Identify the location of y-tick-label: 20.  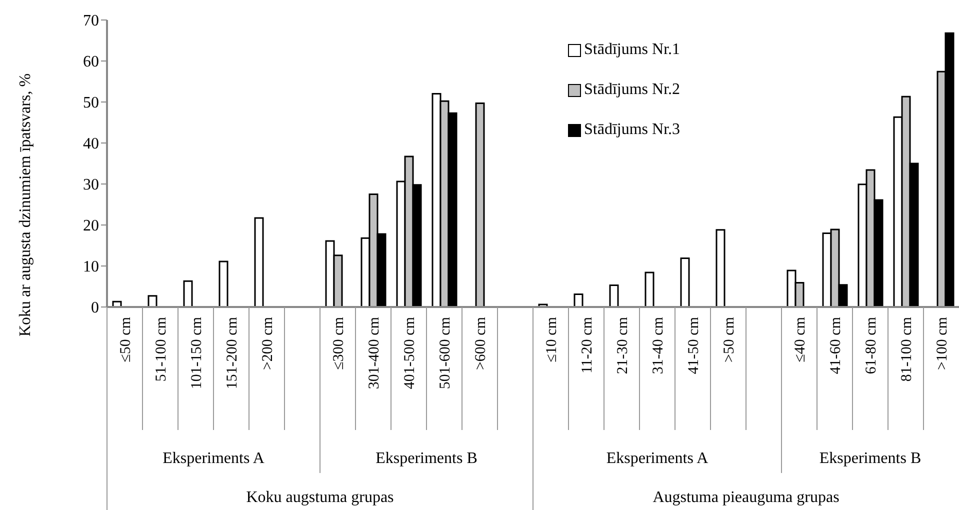
(91, 226).